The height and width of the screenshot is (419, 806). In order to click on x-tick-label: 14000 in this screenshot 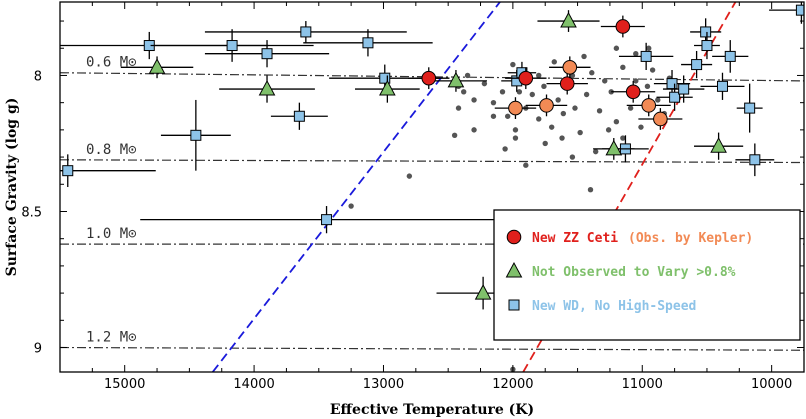, I will do `click(253, 384)`.